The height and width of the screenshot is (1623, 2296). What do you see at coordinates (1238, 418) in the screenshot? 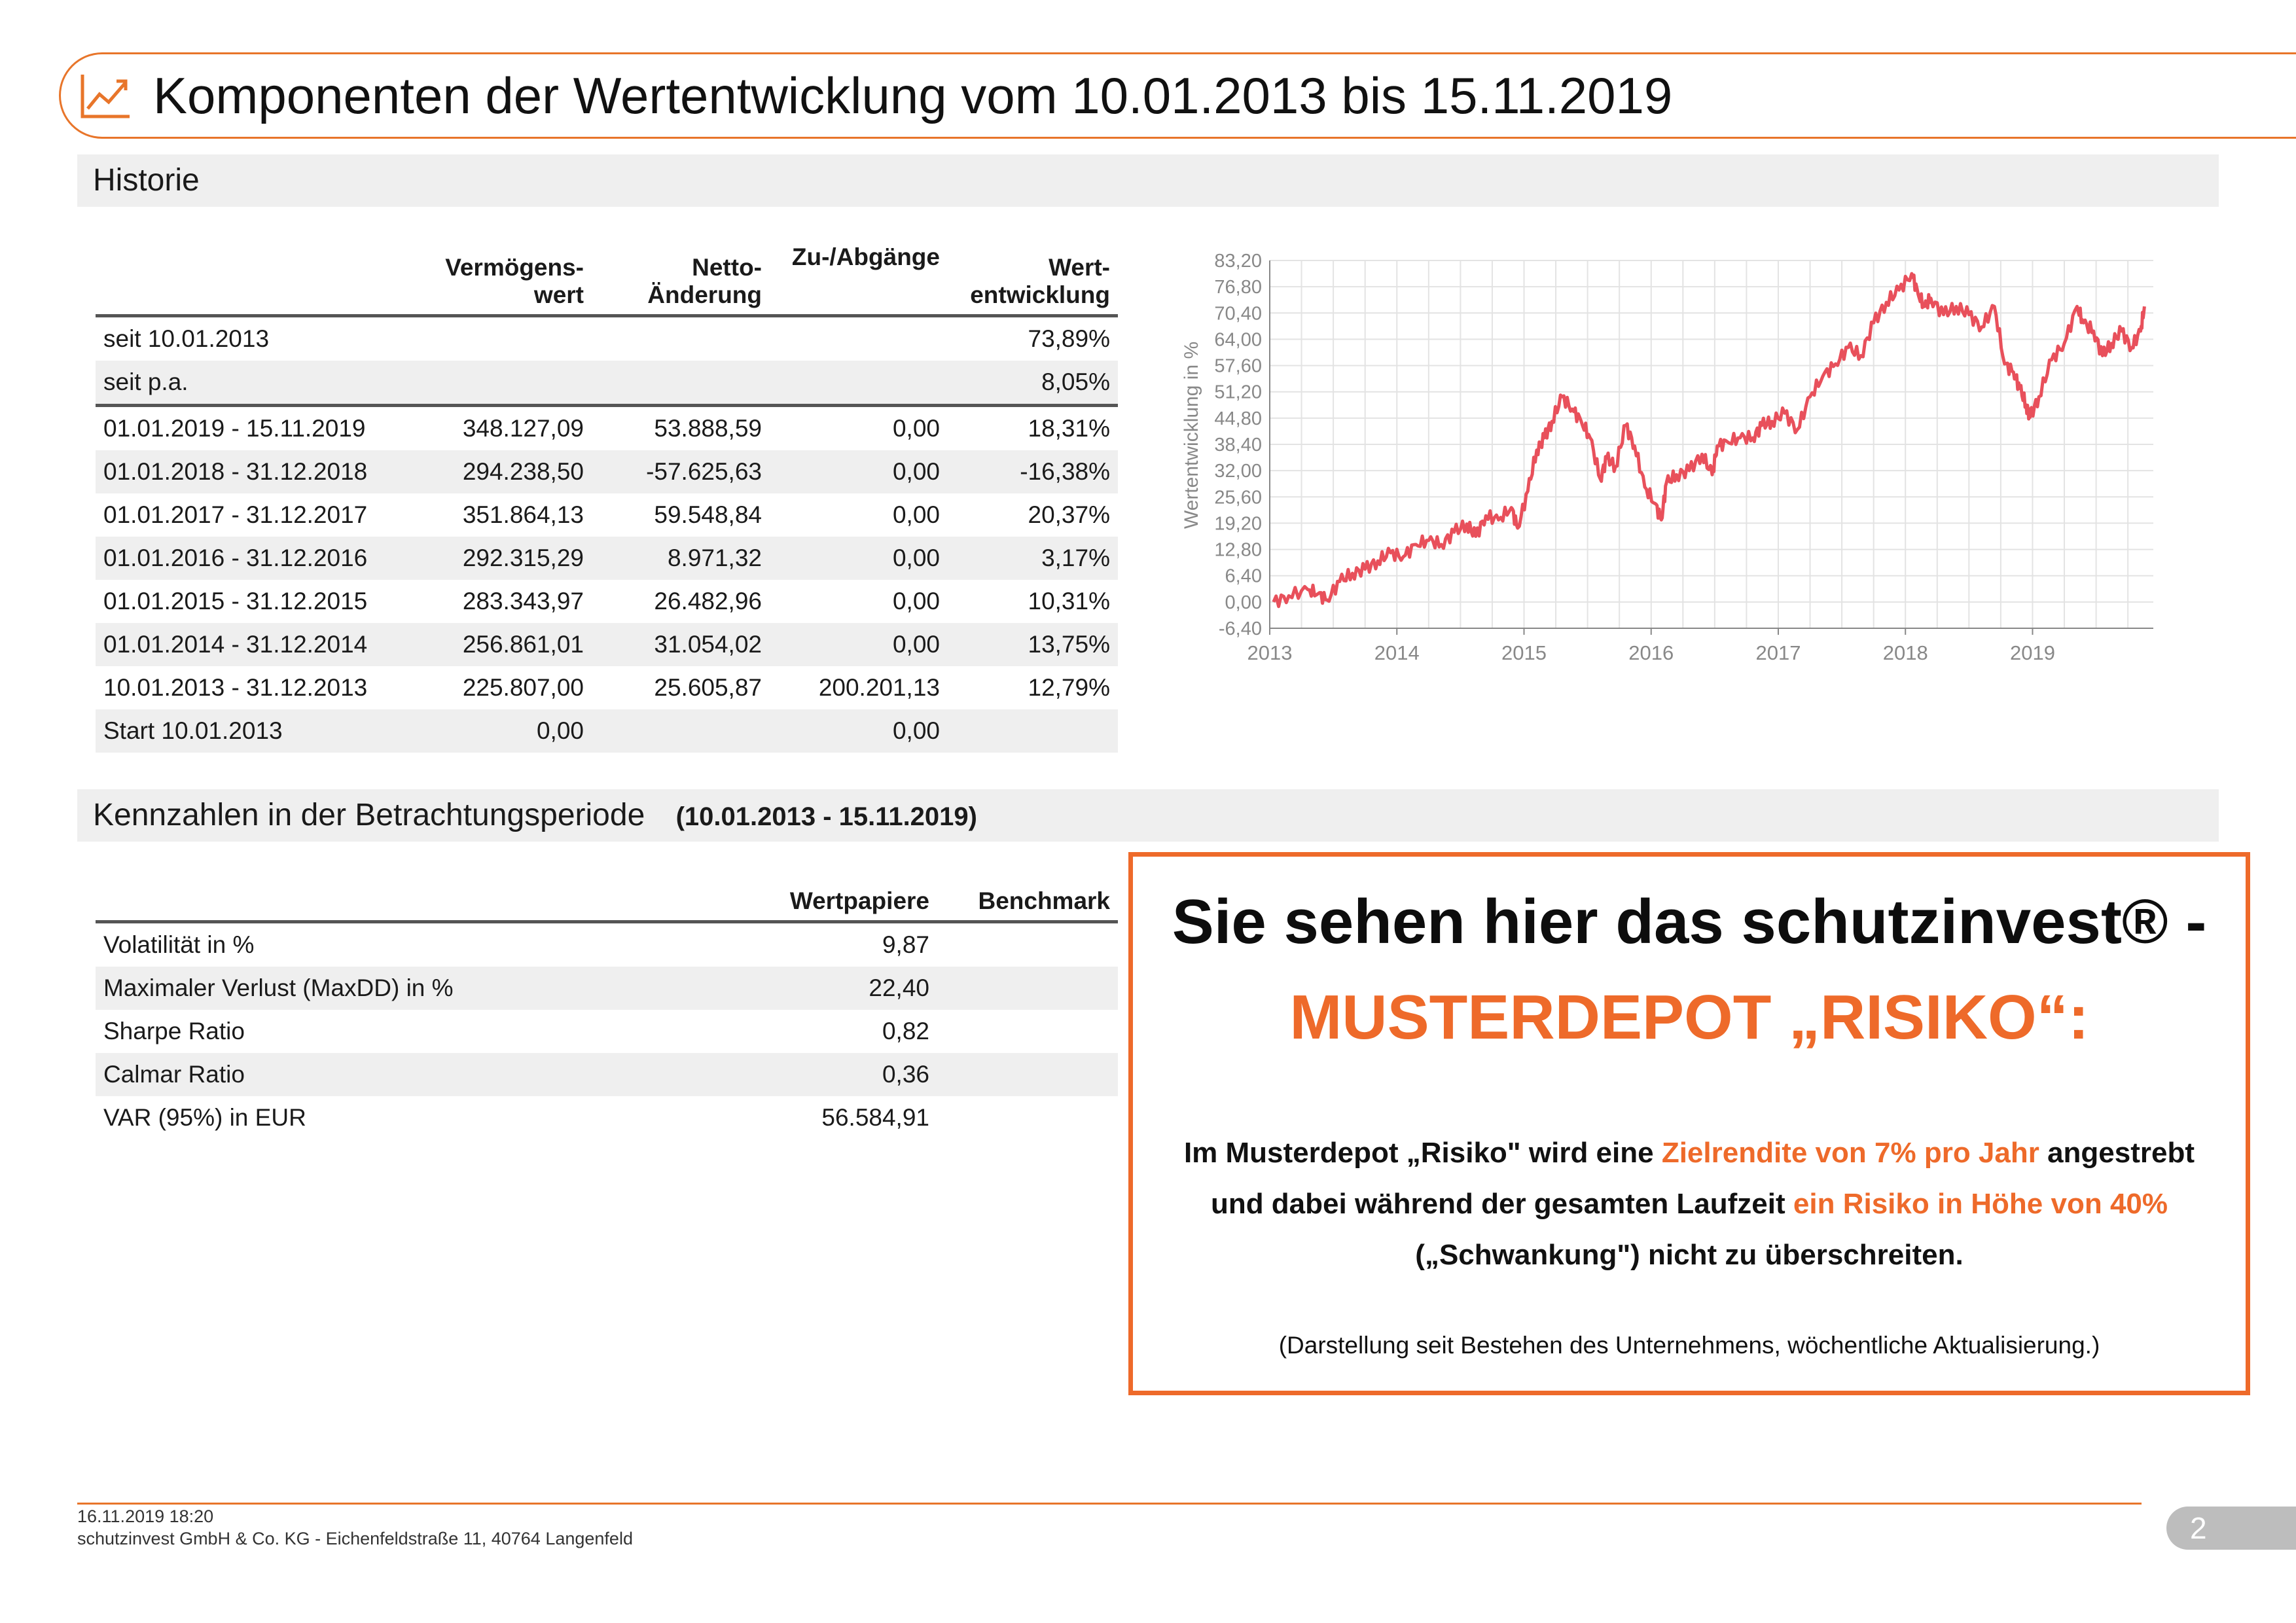
I see `y-tick-label: 44,80` at bounding box center [1238, 418].